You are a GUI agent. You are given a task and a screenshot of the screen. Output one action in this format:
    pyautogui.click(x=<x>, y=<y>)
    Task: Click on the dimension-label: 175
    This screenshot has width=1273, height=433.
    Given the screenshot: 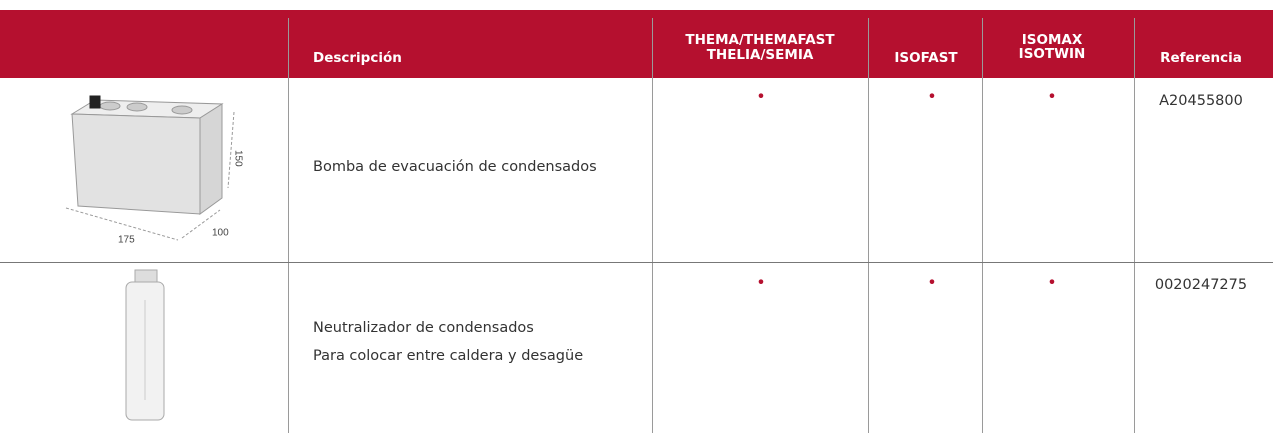 What is the action you would take?
    pyautogui.click(x=126, y=240)
    